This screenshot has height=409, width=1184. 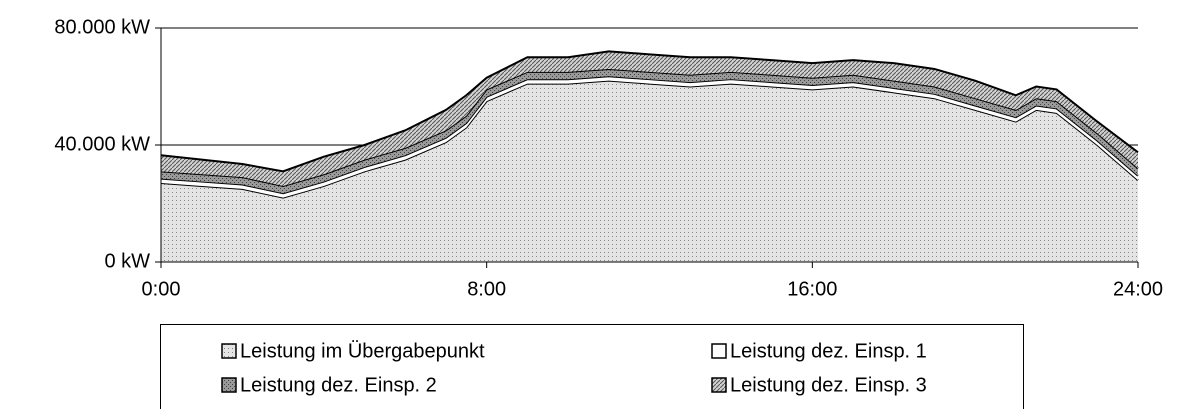 What do you see at coordinates (1138, 289) in the screenshot?
I see `x-tick-label: 24:00` at bounding box center [1138, 289].